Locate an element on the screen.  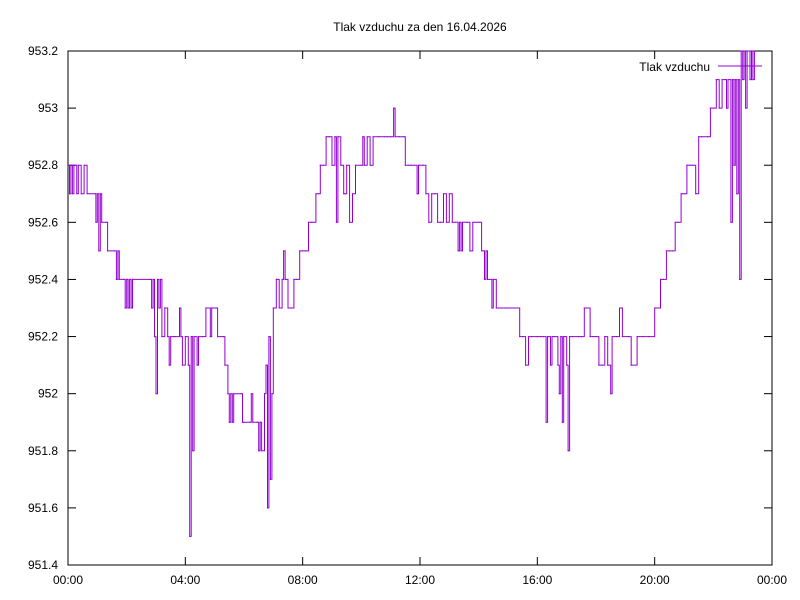
x-tick-label: 16:00 is located at coordinates (537, 580).